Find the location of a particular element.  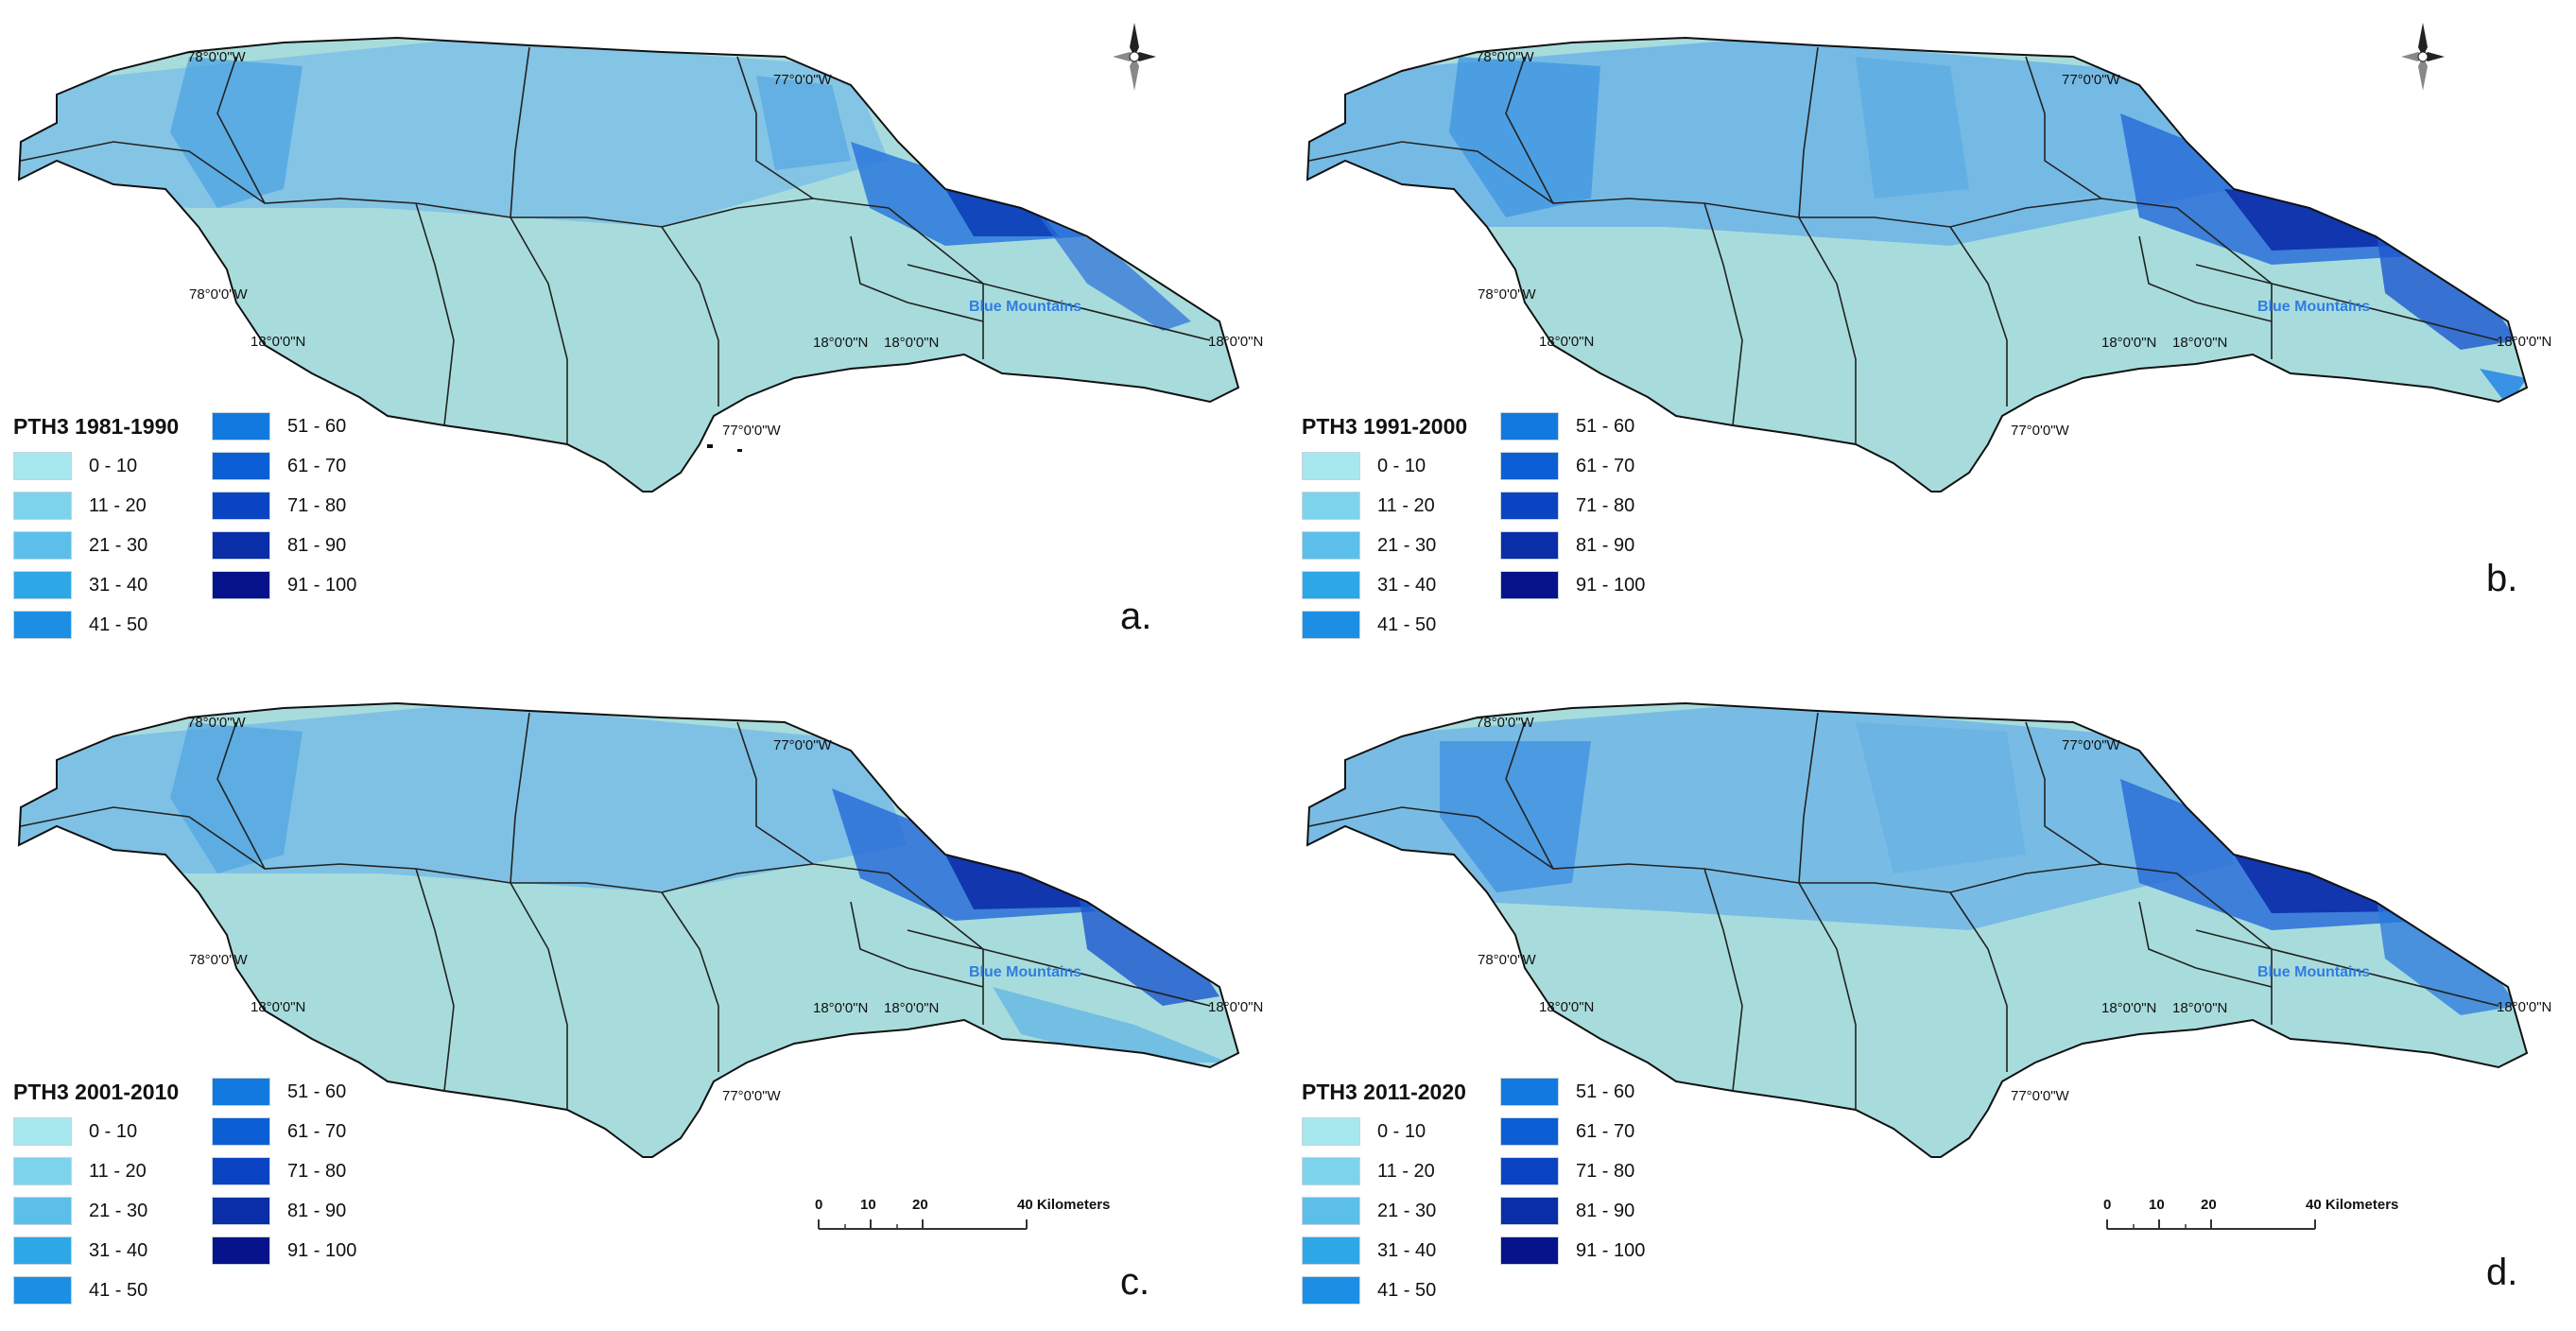

panel-letter: a. is located at coordinates (1136, 616).